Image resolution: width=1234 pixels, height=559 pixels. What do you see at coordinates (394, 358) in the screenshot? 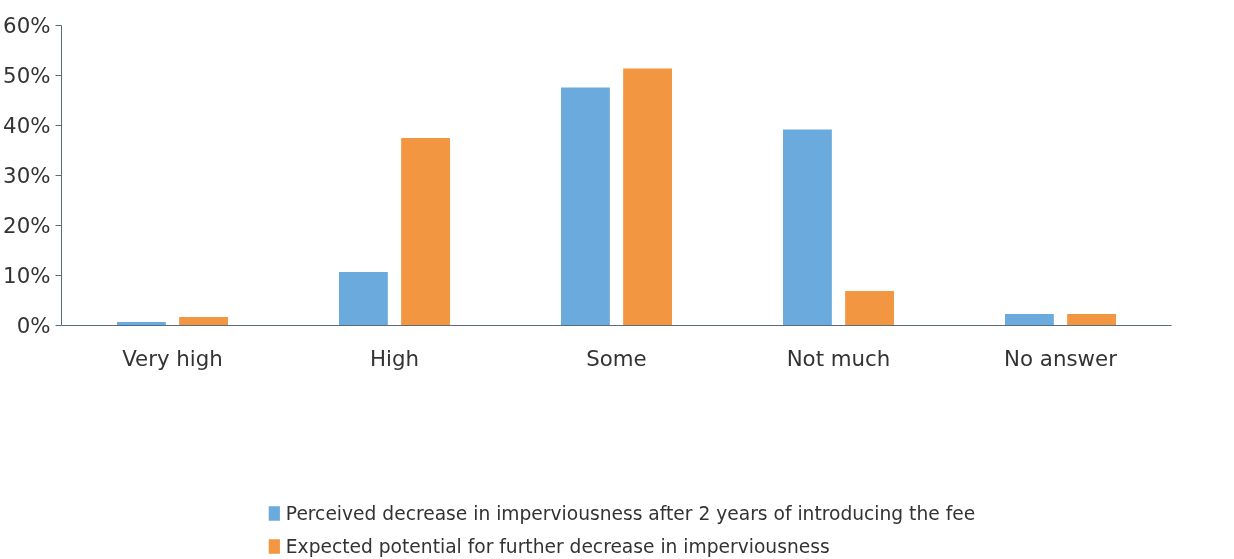
I see `x-tick-label: High` at bounding box center [394, 358].